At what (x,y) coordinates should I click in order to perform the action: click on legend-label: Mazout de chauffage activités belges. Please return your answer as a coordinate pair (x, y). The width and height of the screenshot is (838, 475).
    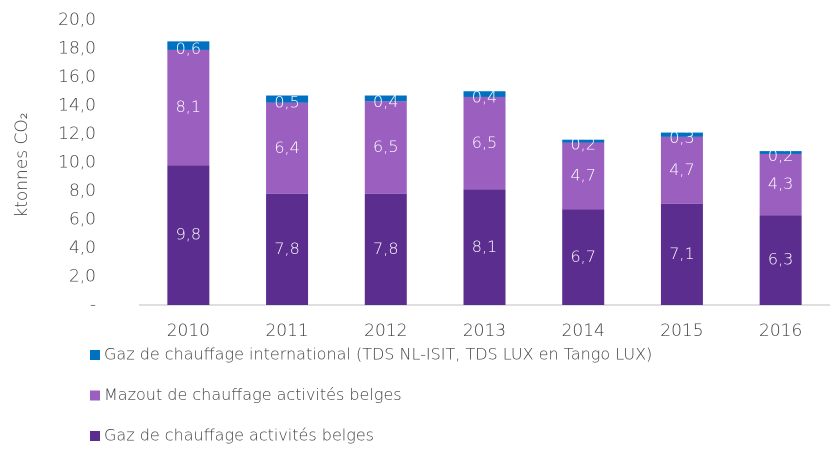
    Looking at the image, I should click on (253, 394).